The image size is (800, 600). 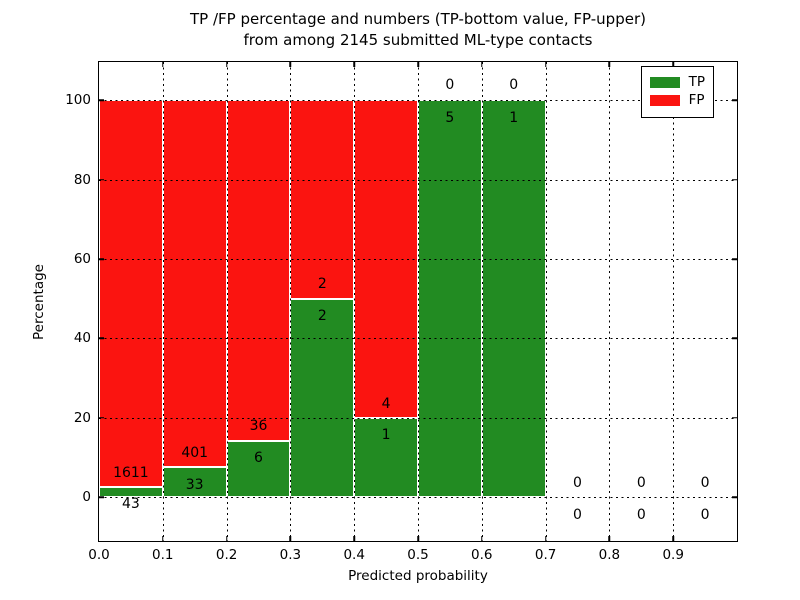 What do you see at coordinates (609, 555) in the screenshot?
I see `x-tick-label: 0.8` at bounding box center [609, 555].